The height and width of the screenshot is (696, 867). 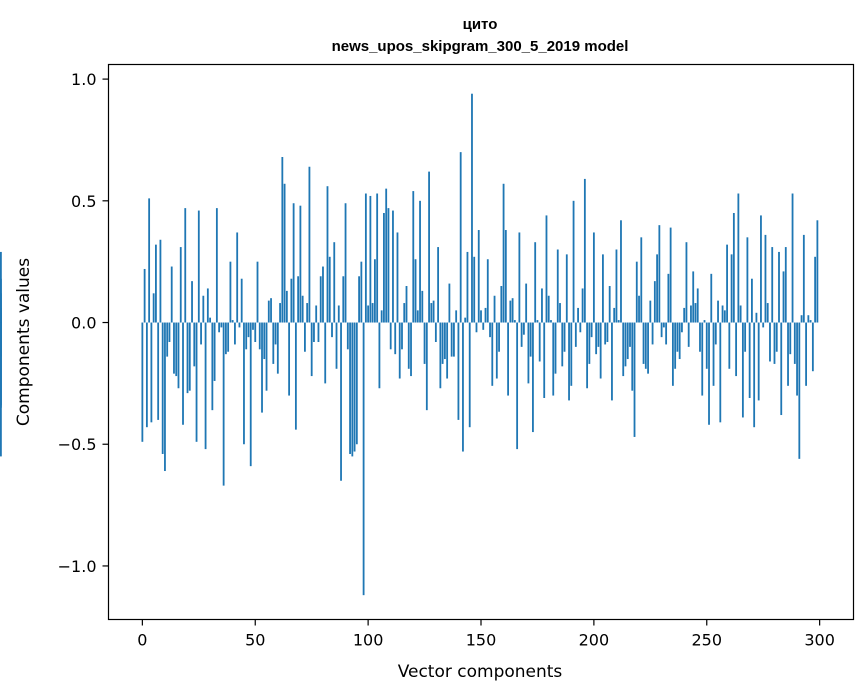 I want to click on y-tick-label: 1.0, so click(x=83, y=79).